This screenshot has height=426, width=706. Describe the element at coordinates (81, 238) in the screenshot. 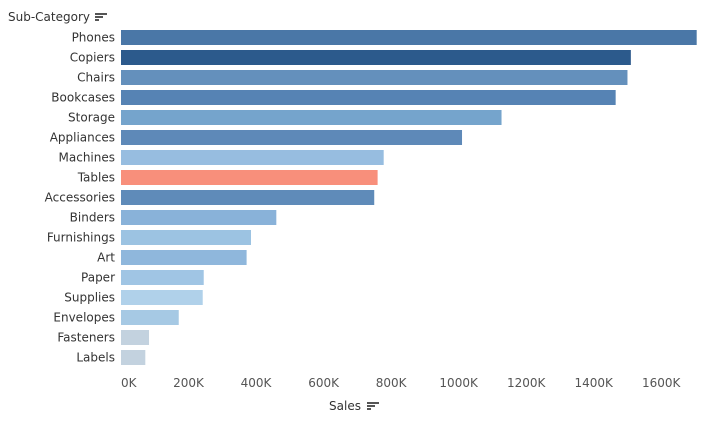

I see `category-label: Furnishings` at that location.